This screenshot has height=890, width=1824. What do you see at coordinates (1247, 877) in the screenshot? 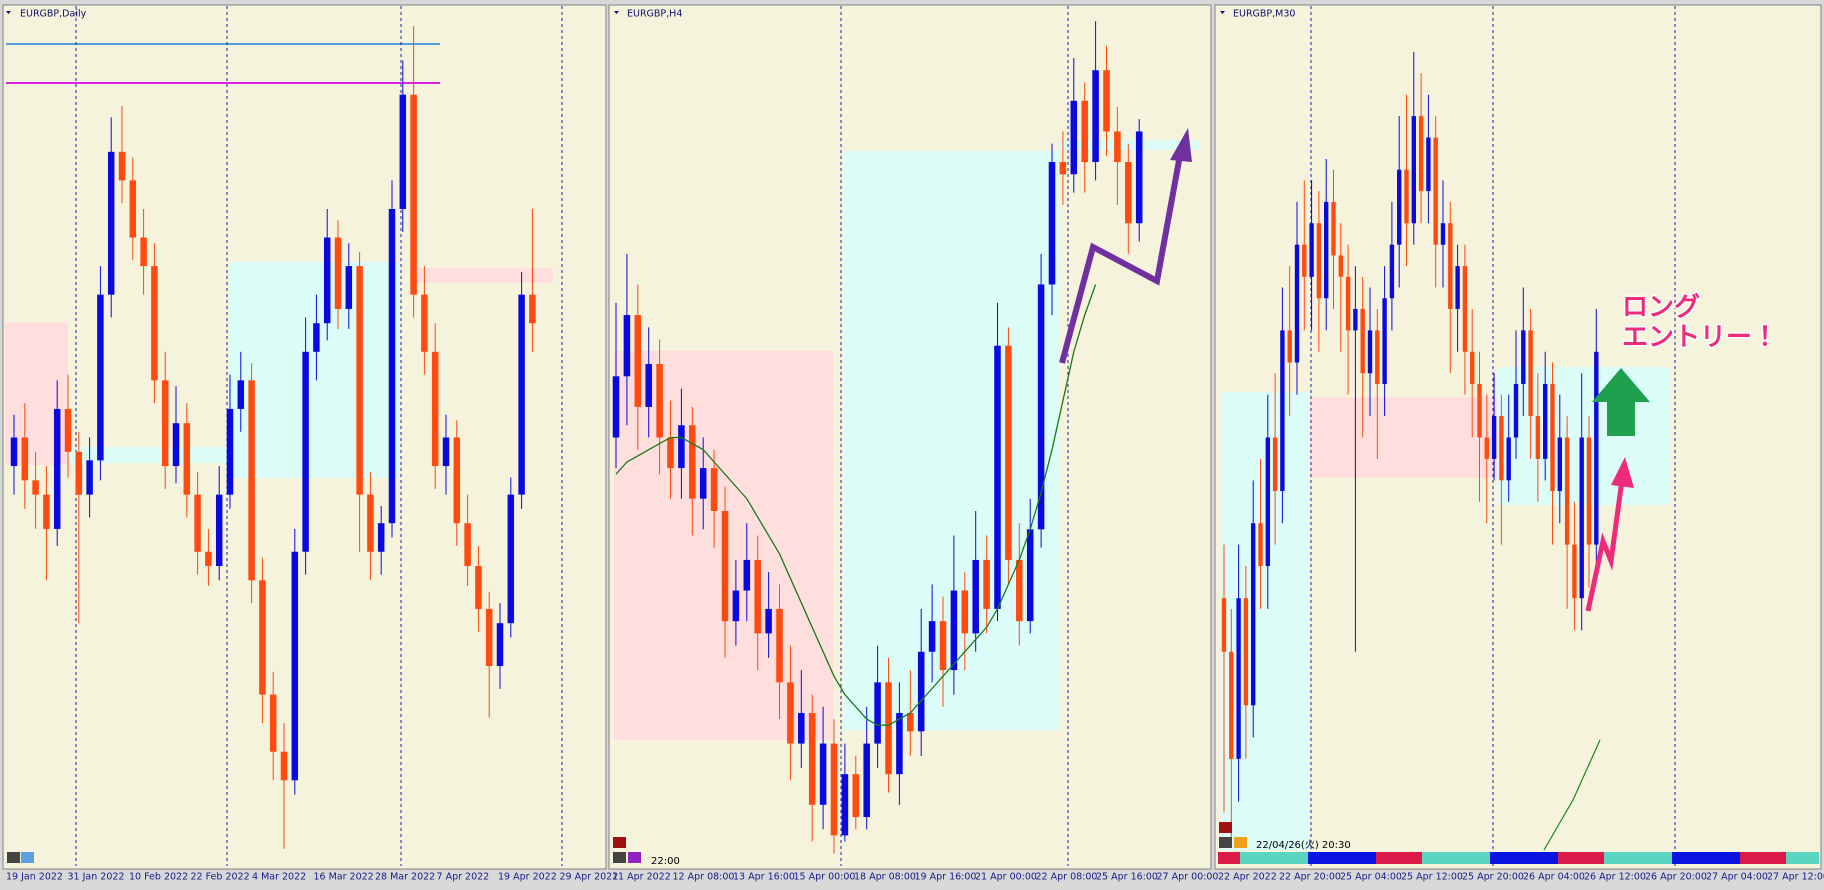
I see `x-tick-label: 22 Apr 2022` at bounding box center [1247, 877].